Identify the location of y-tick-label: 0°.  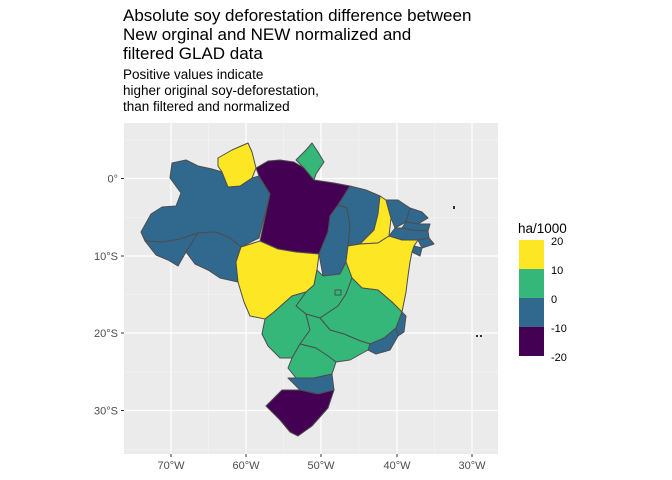
(112, 180).